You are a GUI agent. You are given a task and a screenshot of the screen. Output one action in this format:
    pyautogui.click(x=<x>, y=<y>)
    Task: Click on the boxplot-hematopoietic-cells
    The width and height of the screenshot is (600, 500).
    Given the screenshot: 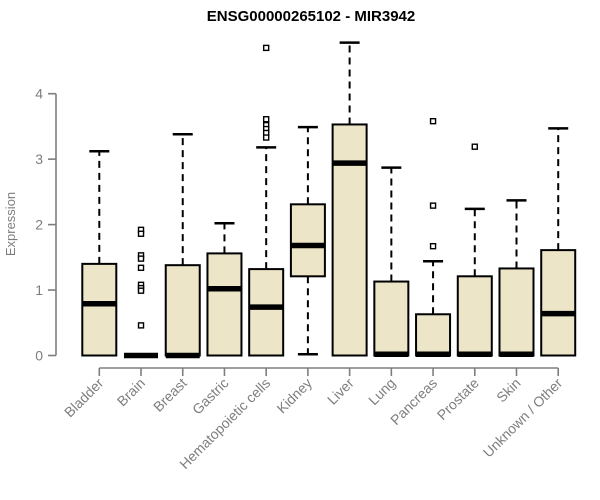 What is the action you would take?
    pyautogui.click(x=266, y=200)
    